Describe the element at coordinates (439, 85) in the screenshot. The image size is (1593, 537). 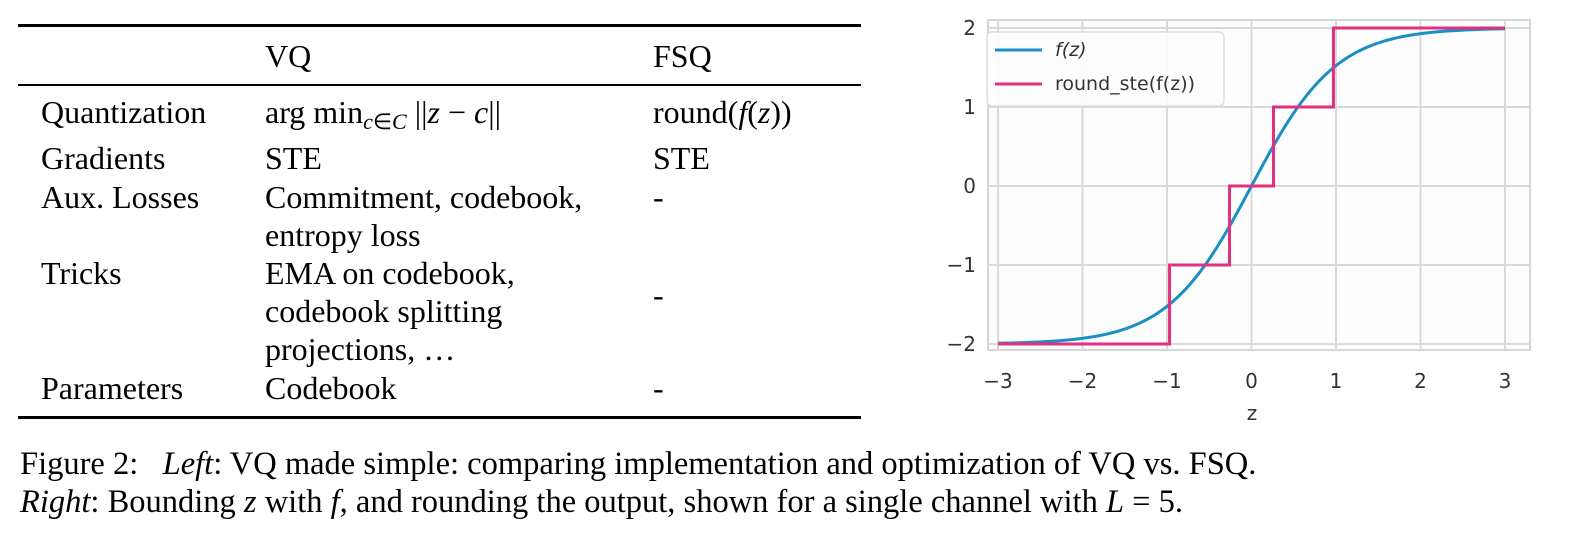
I see `table-header-rule` at that location.